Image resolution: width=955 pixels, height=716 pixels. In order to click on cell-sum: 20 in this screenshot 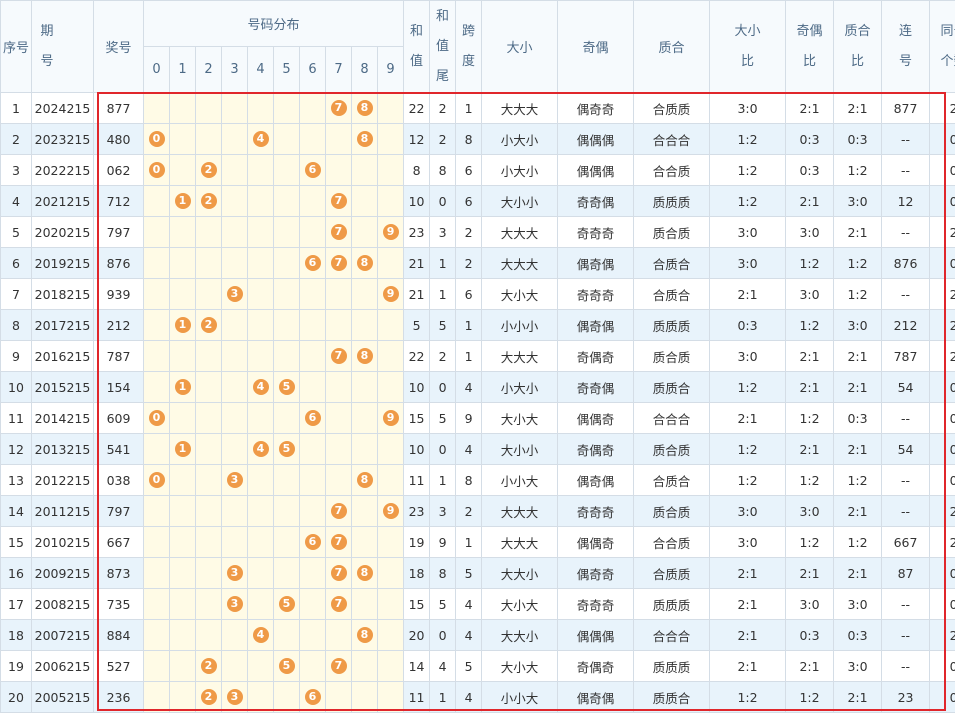, I will do `click(417, 635)`.